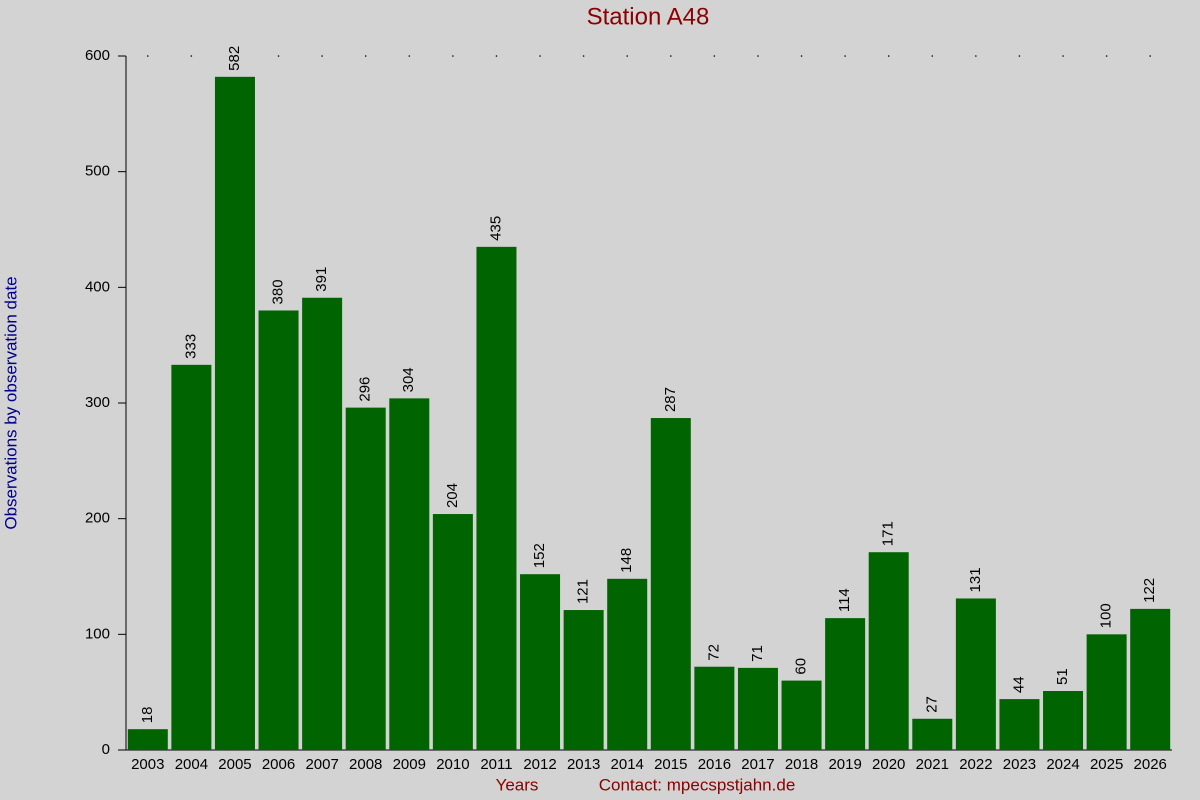 Image resolution: width=1200 pixels, height=800 pixels. I want to click on x-tick-label: 2006, so click(278, 764).